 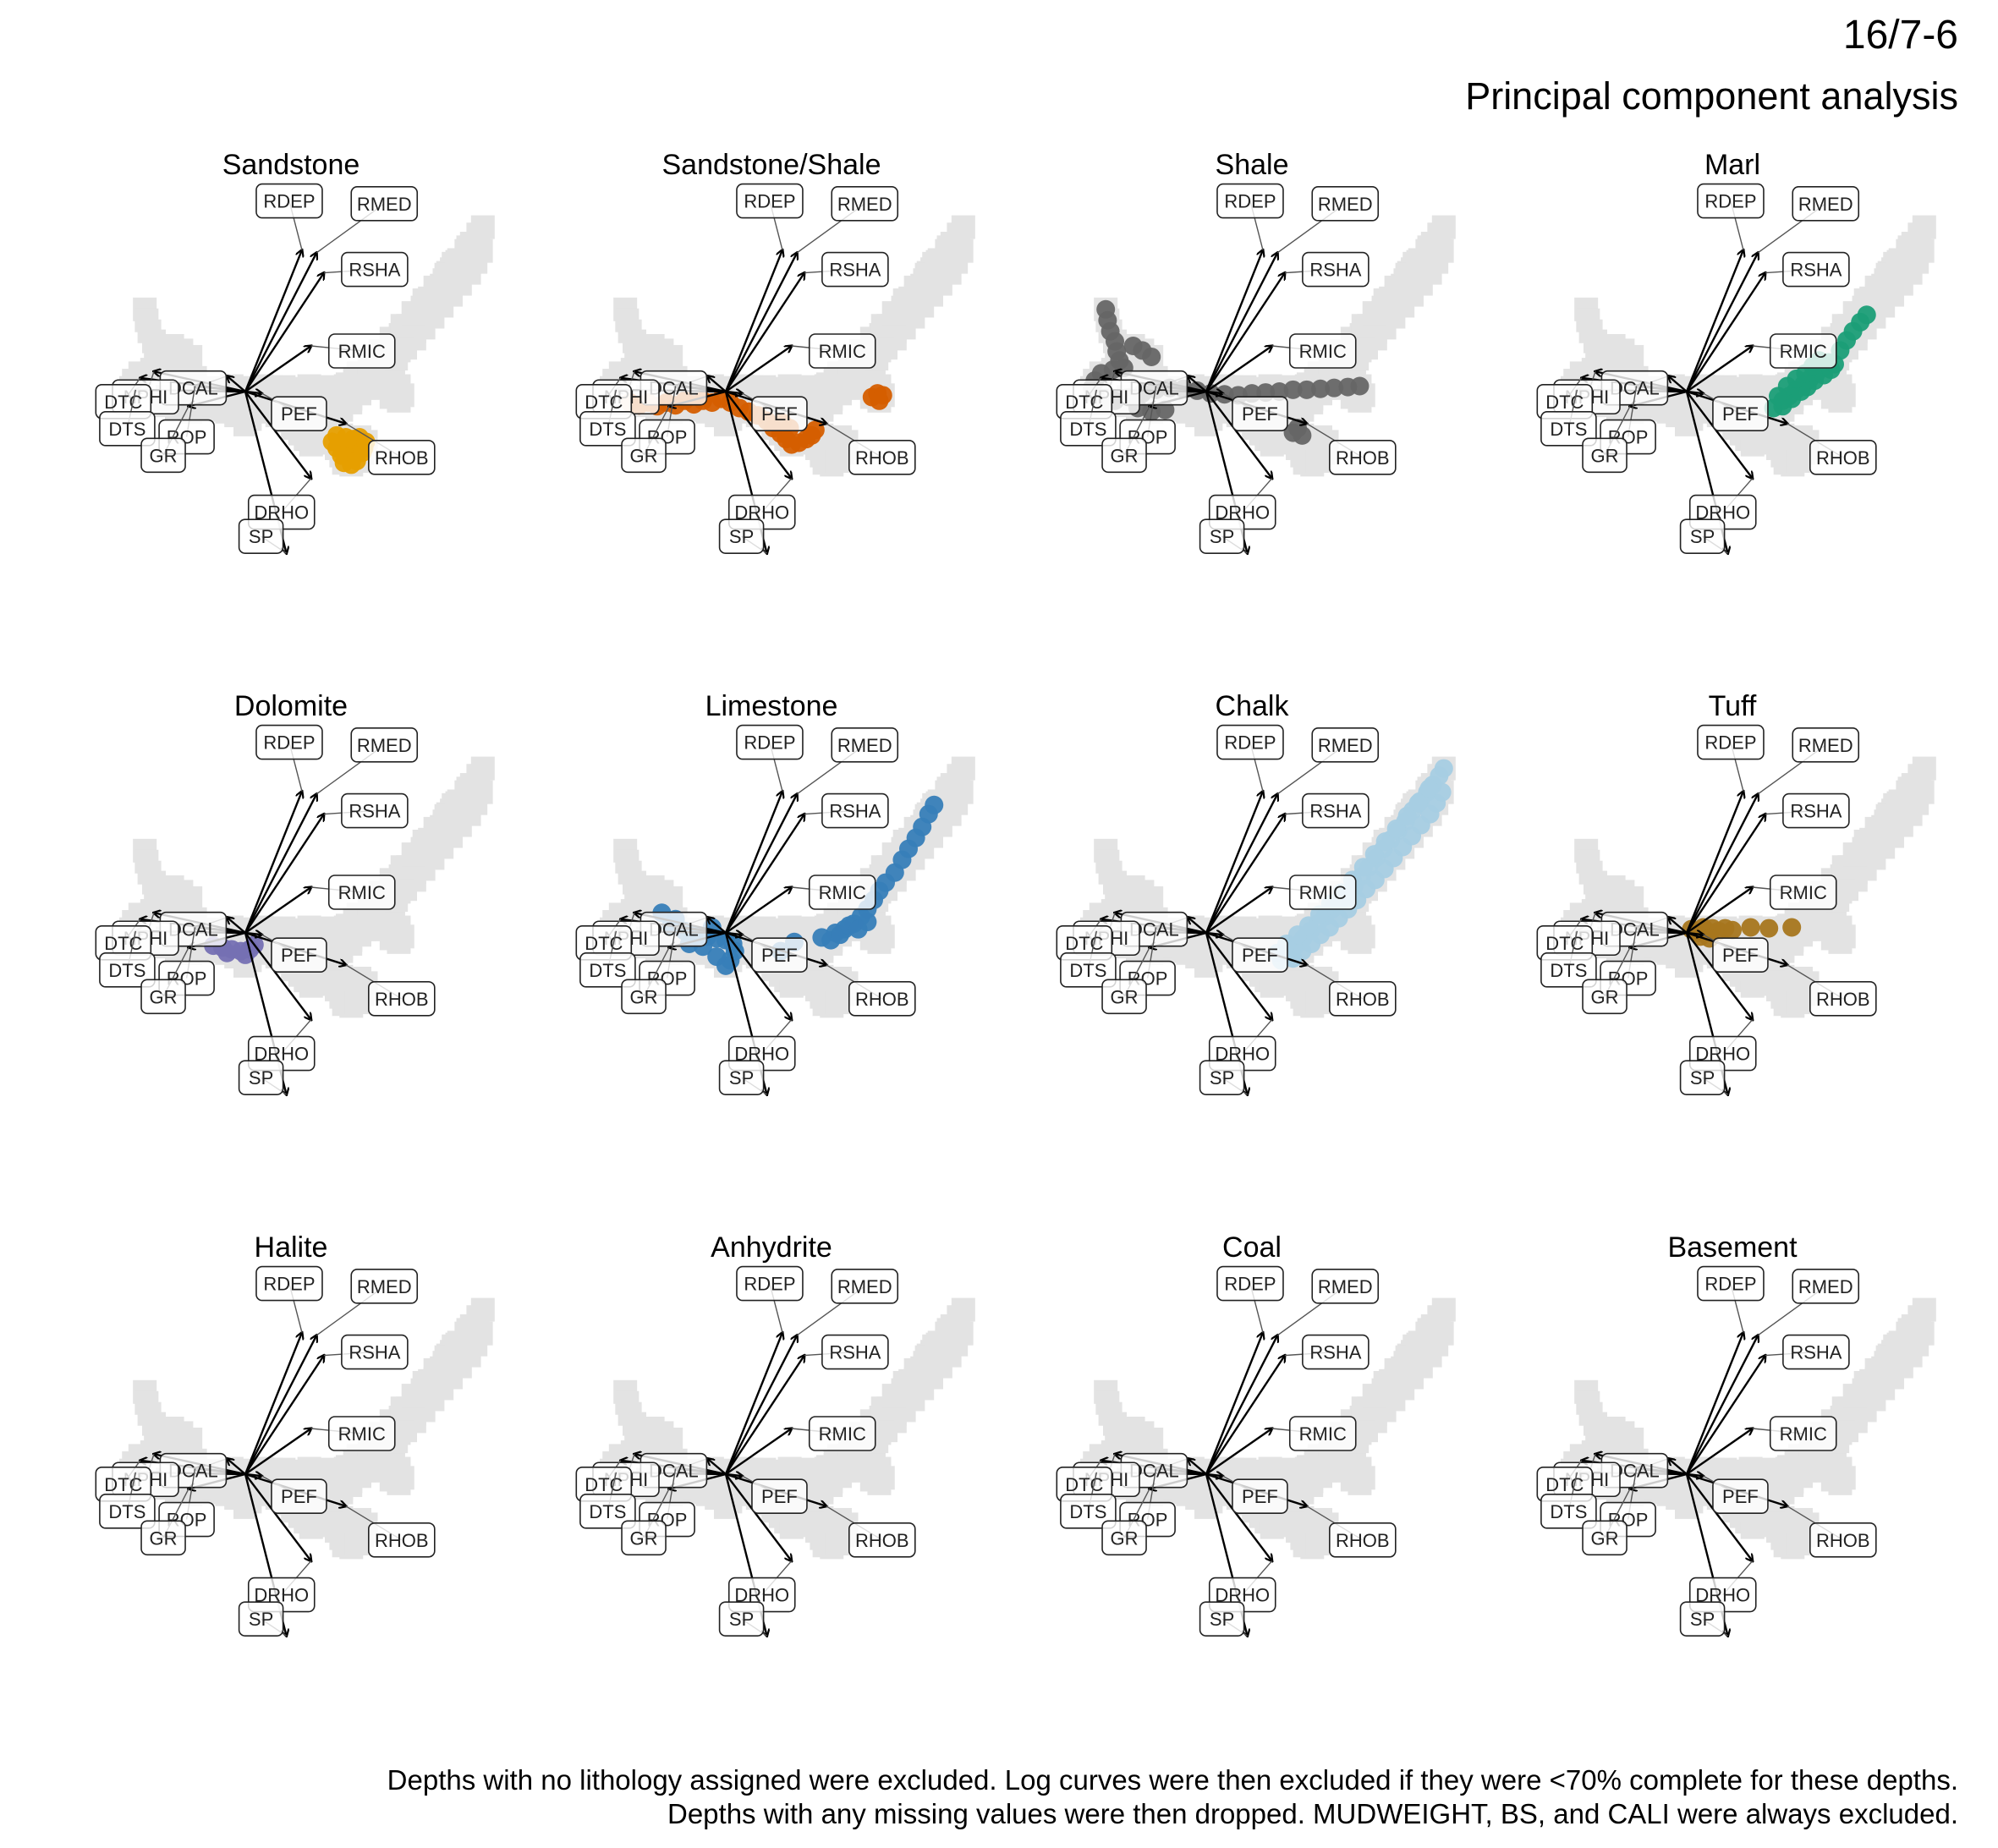 I want to click on panel-title: Basement, so click(x=1732, y=1247).